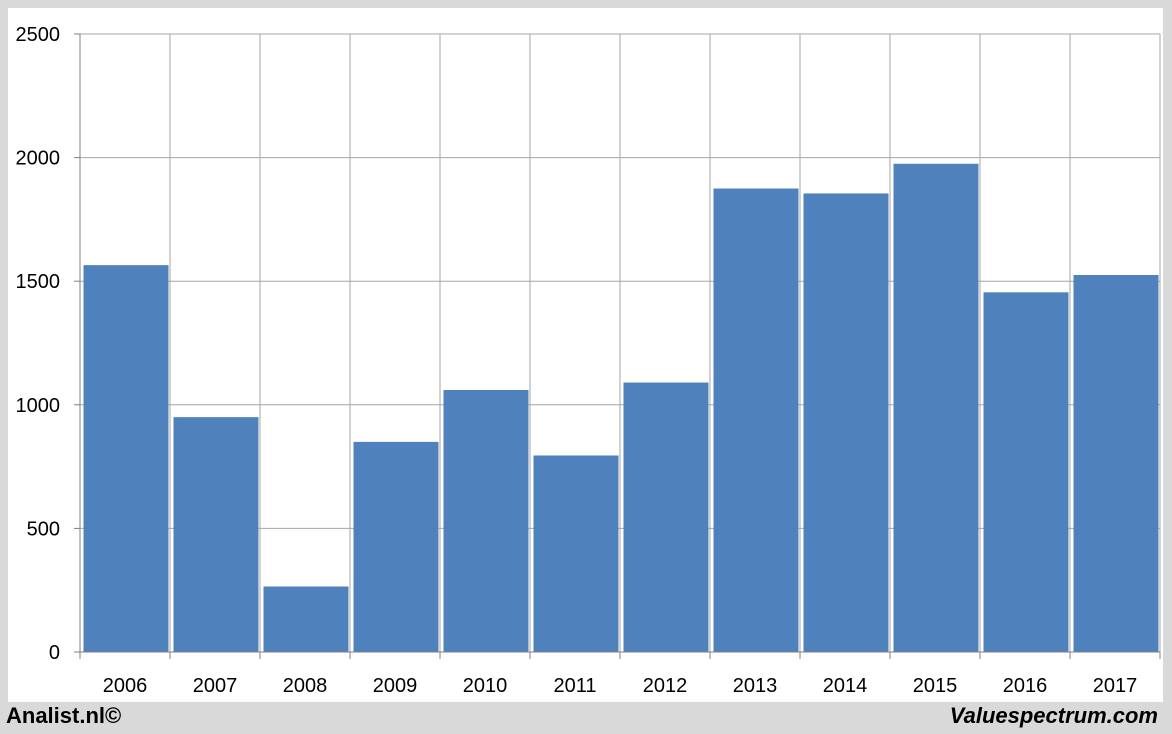  Describe the element at coordinates (306, 619) in the screenshot. I see `bar-2008` at that location.